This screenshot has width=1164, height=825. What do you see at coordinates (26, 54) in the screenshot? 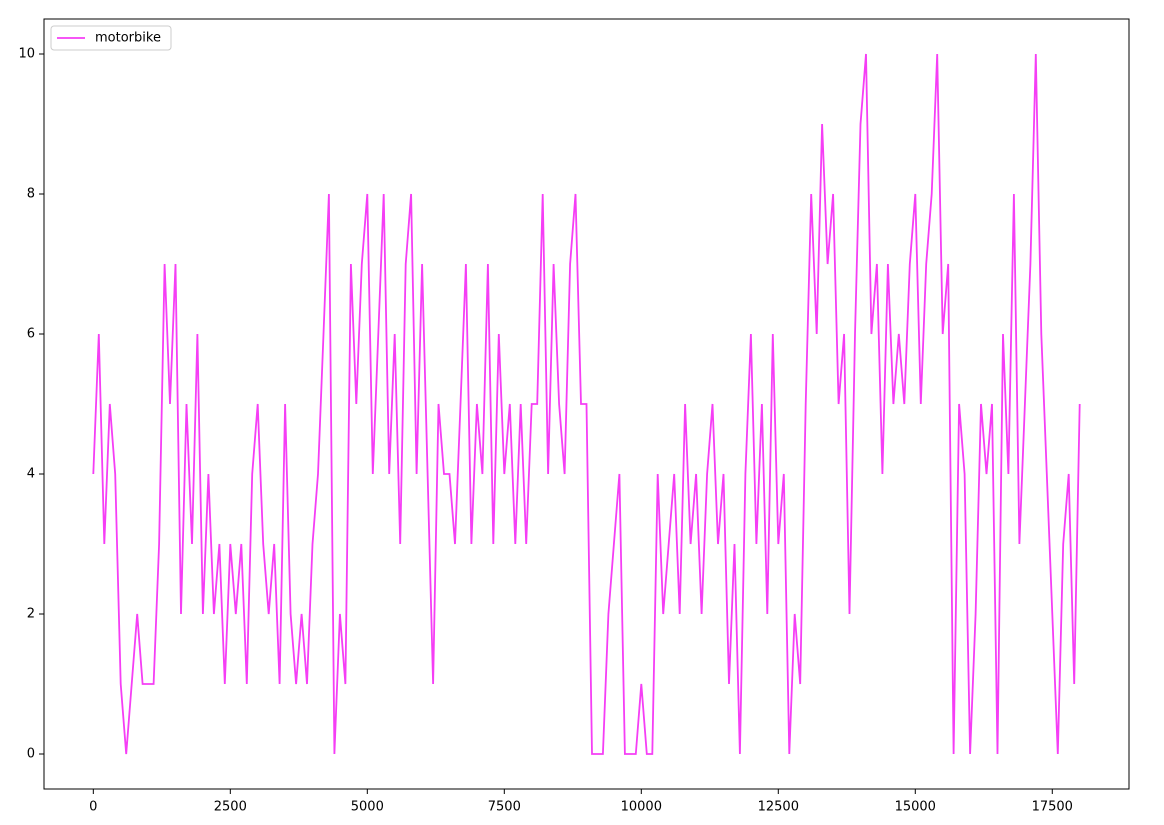
I see `y-tick-label: 10` at bounding box center [26, 54].